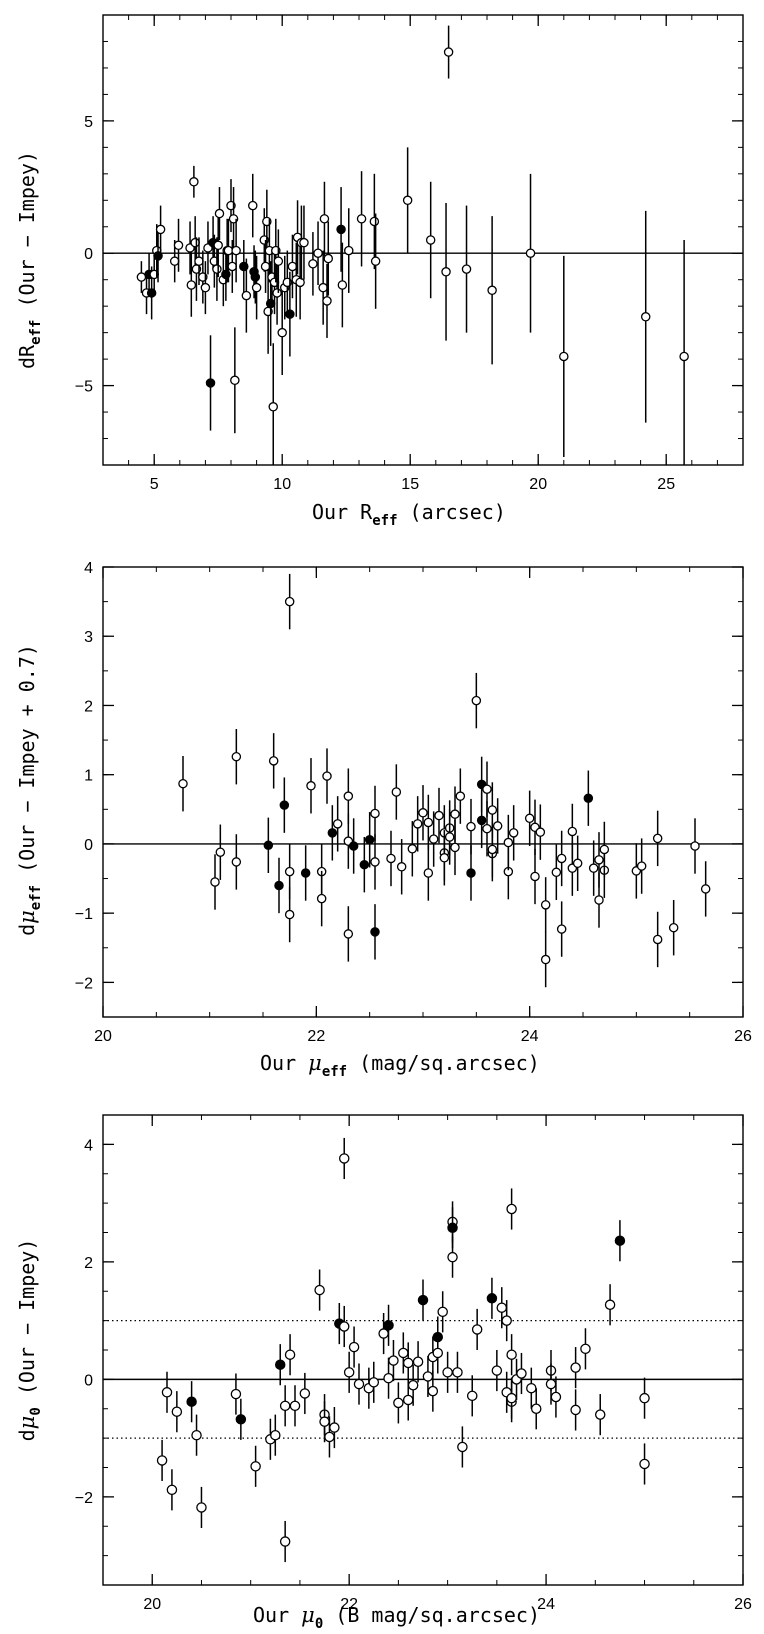 This screenshot has height=1634, width=764. Describe the element at coordinates (282, 484) in the screenshot. I see `x-tick-label: 10` at that location.